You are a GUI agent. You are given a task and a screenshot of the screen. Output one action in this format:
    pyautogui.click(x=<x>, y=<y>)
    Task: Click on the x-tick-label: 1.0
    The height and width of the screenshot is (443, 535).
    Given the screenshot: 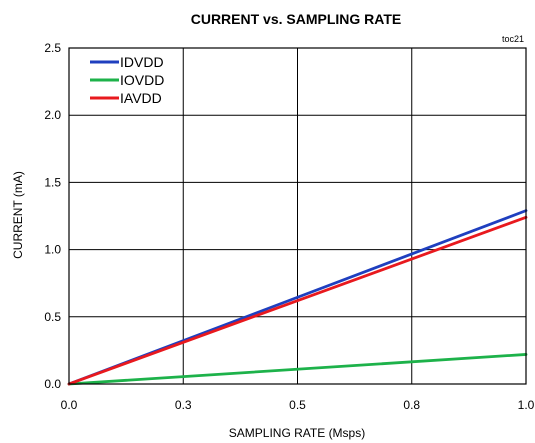 What is the action you would take?
    pyautogui.click(x=526, y=405)
    